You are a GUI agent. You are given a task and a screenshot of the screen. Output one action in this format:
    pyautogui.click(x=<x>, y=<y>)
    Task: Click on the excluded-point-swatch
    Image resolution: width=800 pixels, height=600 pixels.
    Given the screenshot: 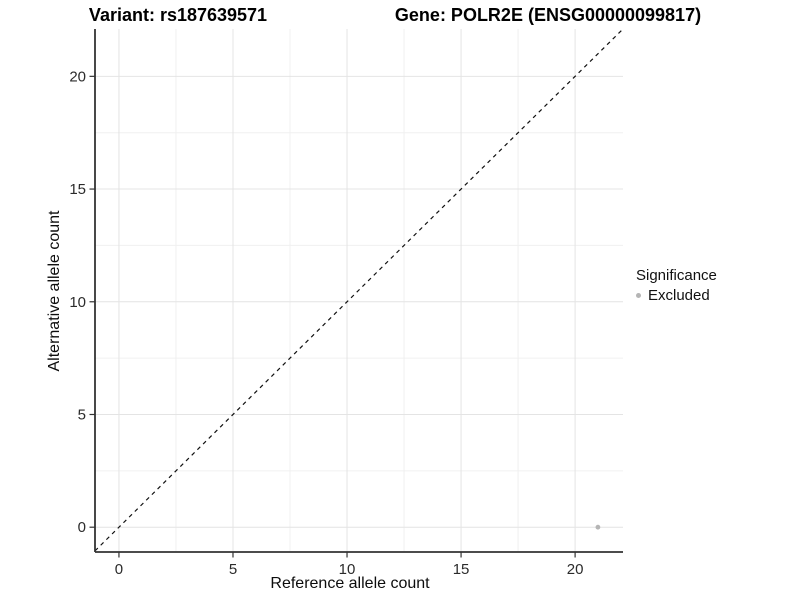 What is the action you would take?
    pyautogui.click(x=638, y=295)
    